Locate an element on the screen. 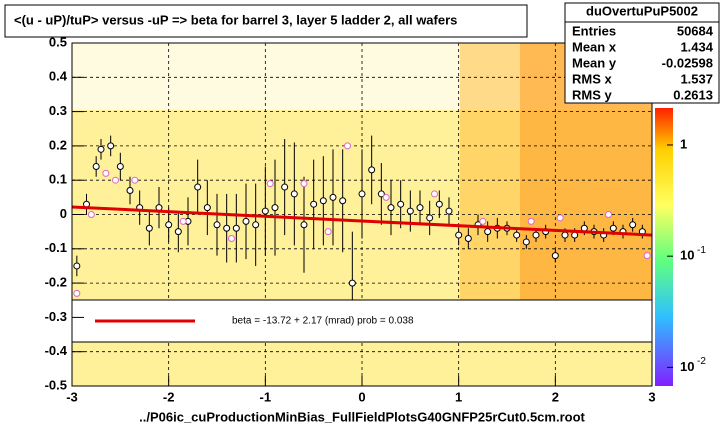  stats-box is located at coordinates (642, 53).